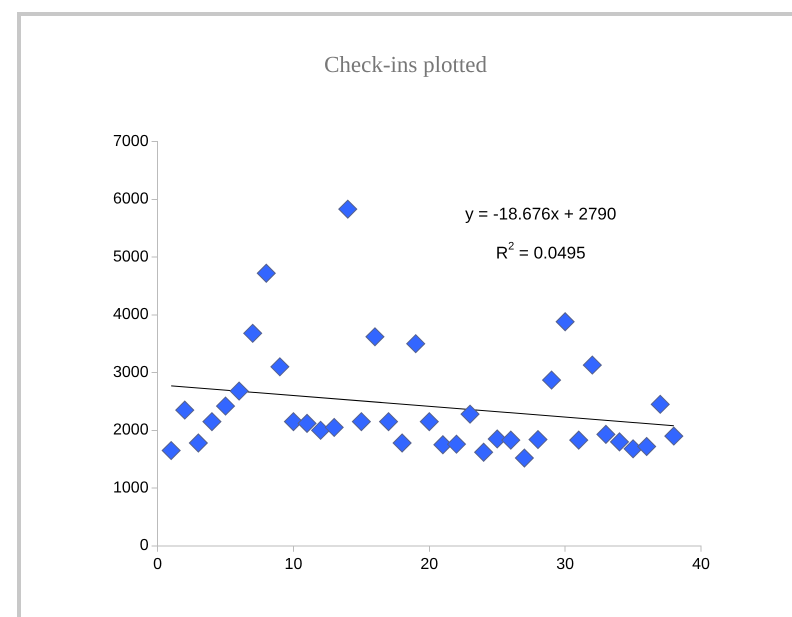 This screenshot has height=617, width=792. Describe the element at coordinates (406, 64) in the screenshot. I see `chart-title: Check-ins plotted` at that location.